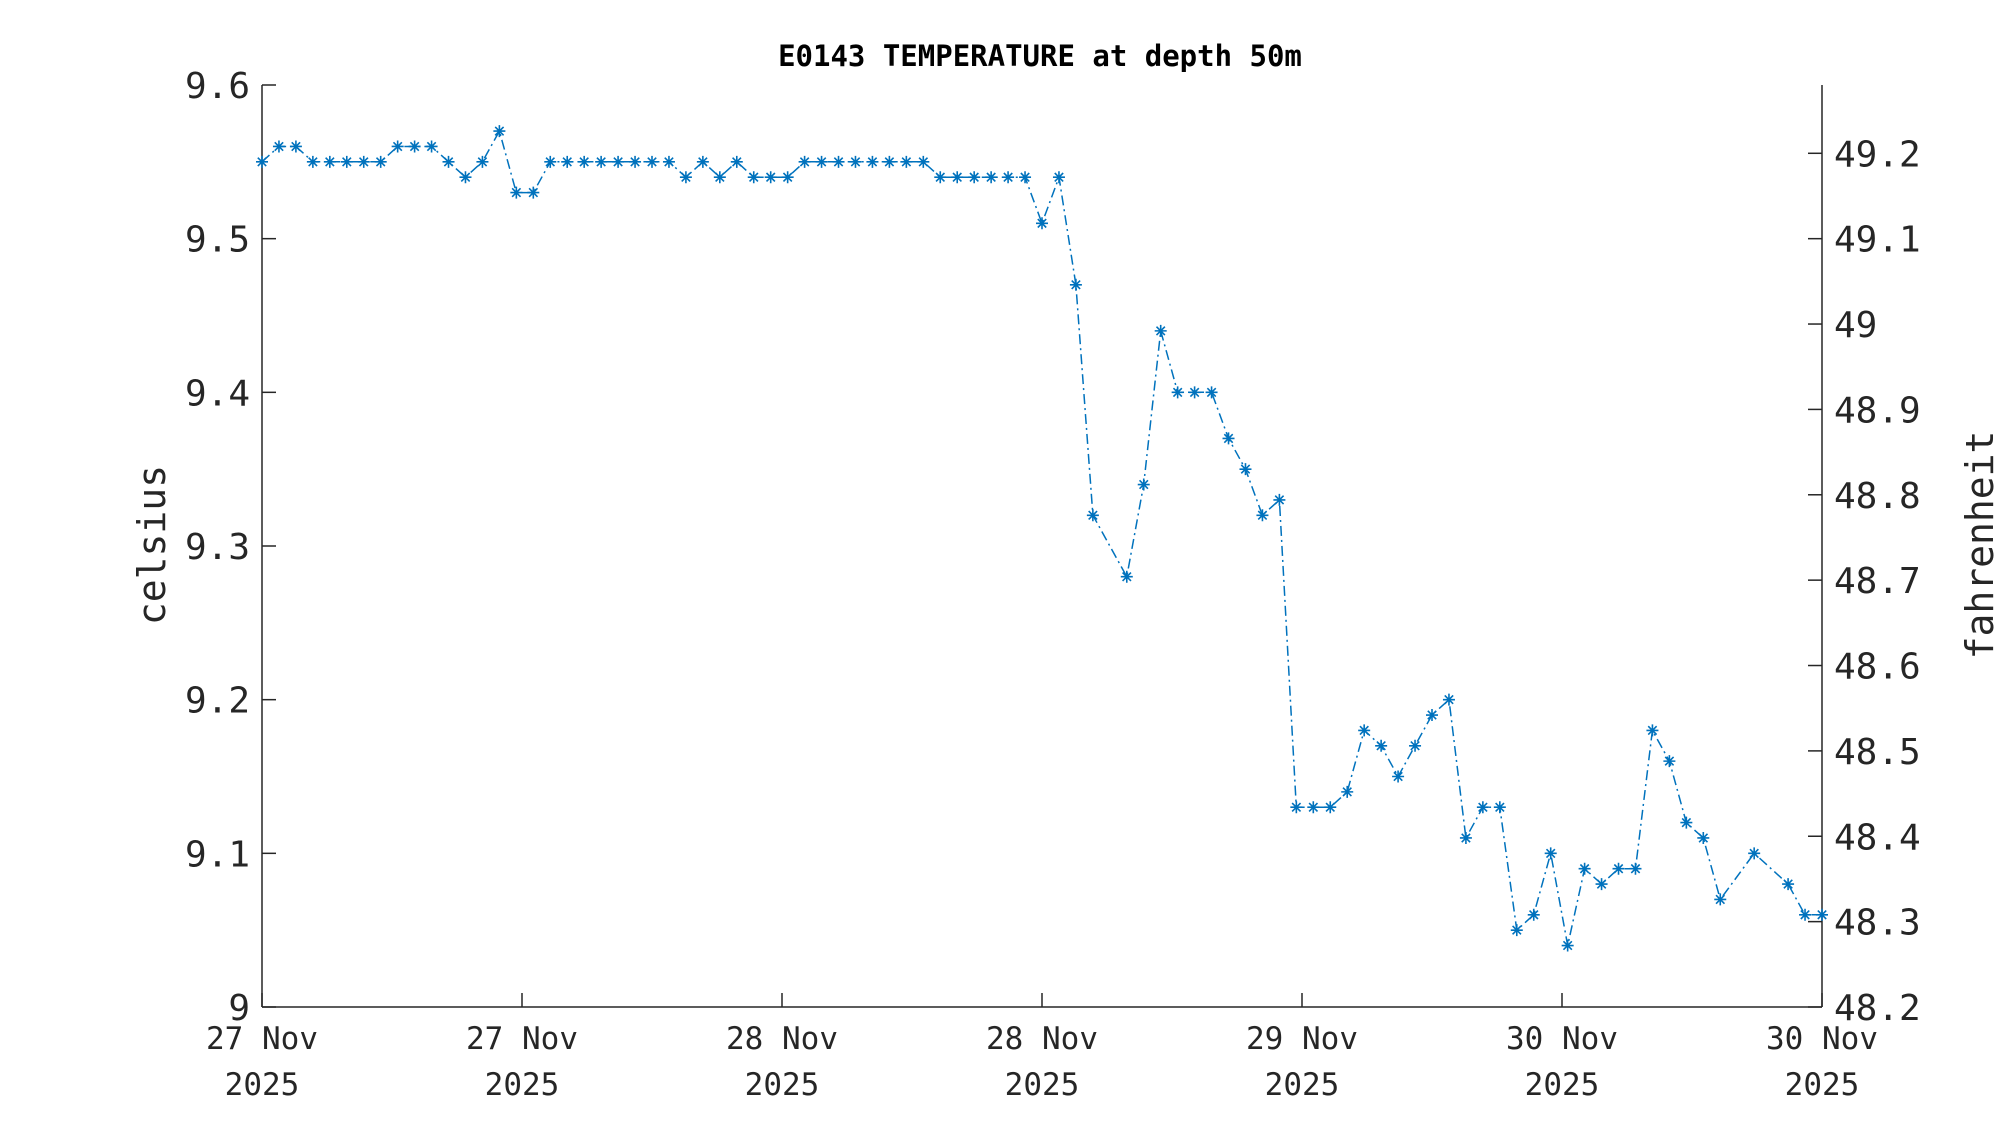  Describe the element at coordinates (1877, 1008) in the screenshot. I see `y2-tick-label: 48.2` at that location.